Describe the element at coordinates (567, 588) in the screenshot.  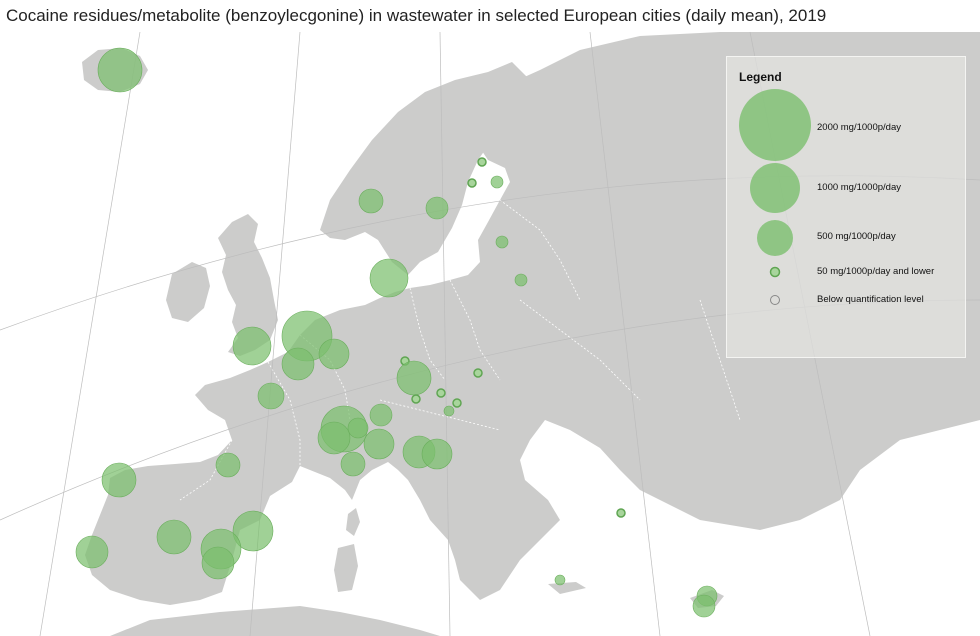
I see `land-crete` at that location.